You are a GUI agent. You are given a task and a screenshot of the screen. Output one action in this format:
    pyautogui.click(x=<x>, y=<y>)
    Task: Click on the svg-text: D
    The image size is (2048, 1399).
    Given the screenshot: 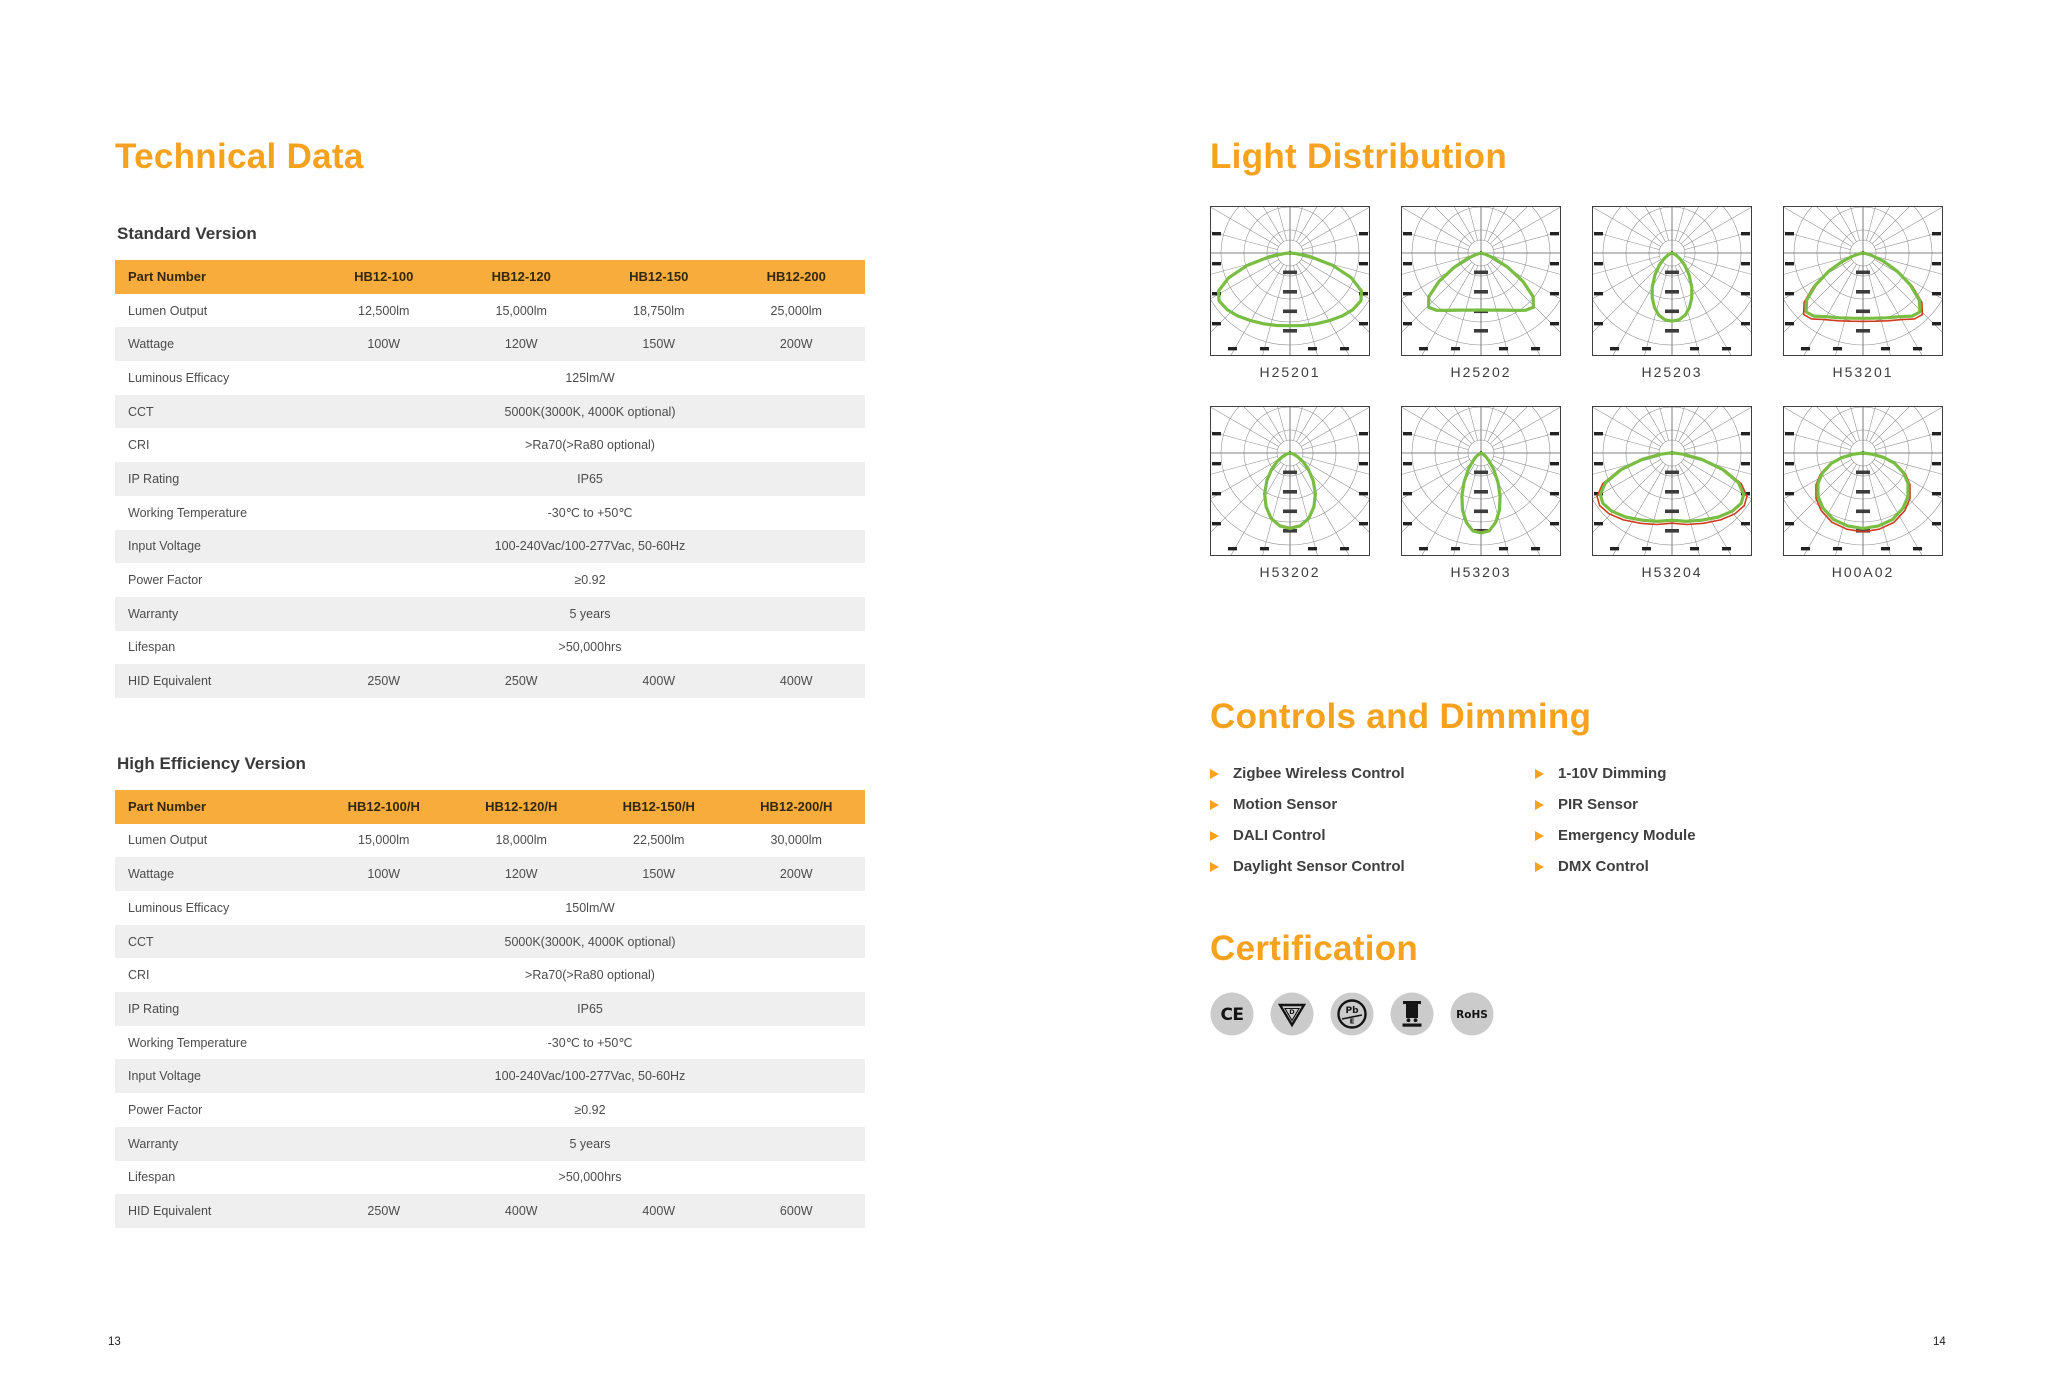 What is the action you would take?
    pyautogui.click(x=1292, y=1012)
    